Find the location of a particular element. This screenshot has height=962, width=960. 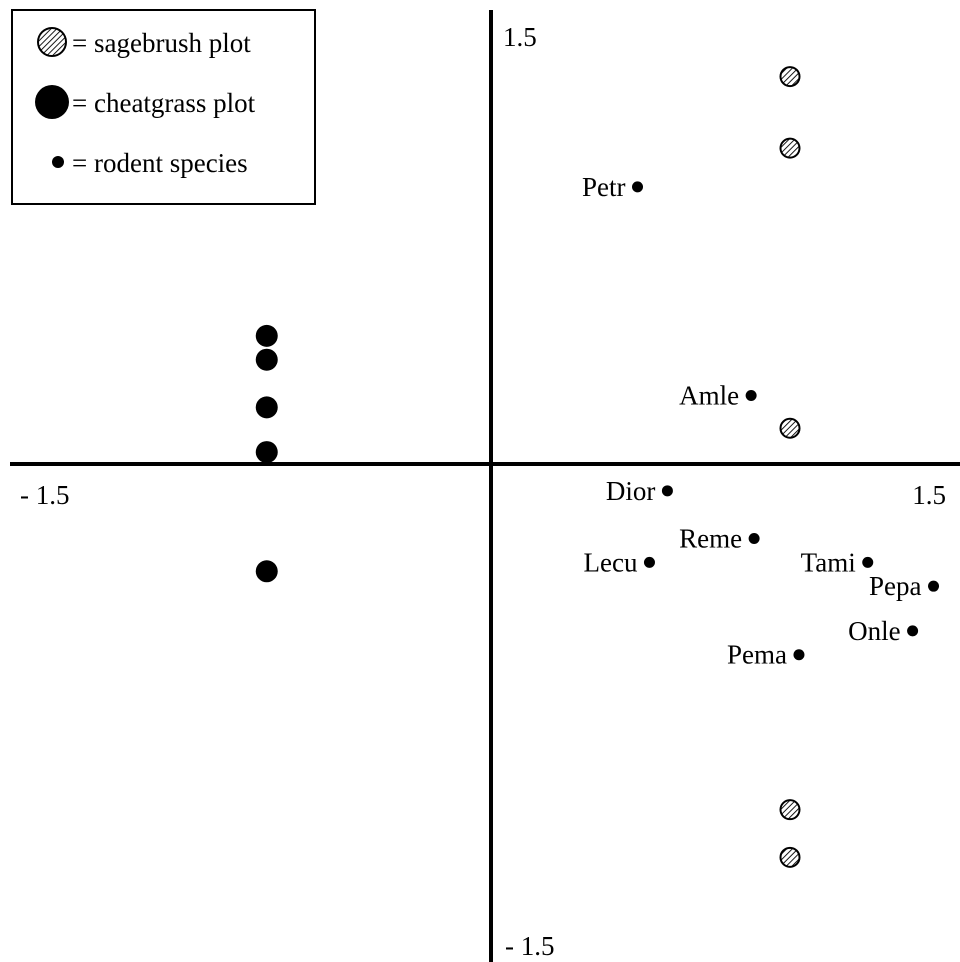

x-max-tick-label: 1.5 is located at coordinates (929, 495).